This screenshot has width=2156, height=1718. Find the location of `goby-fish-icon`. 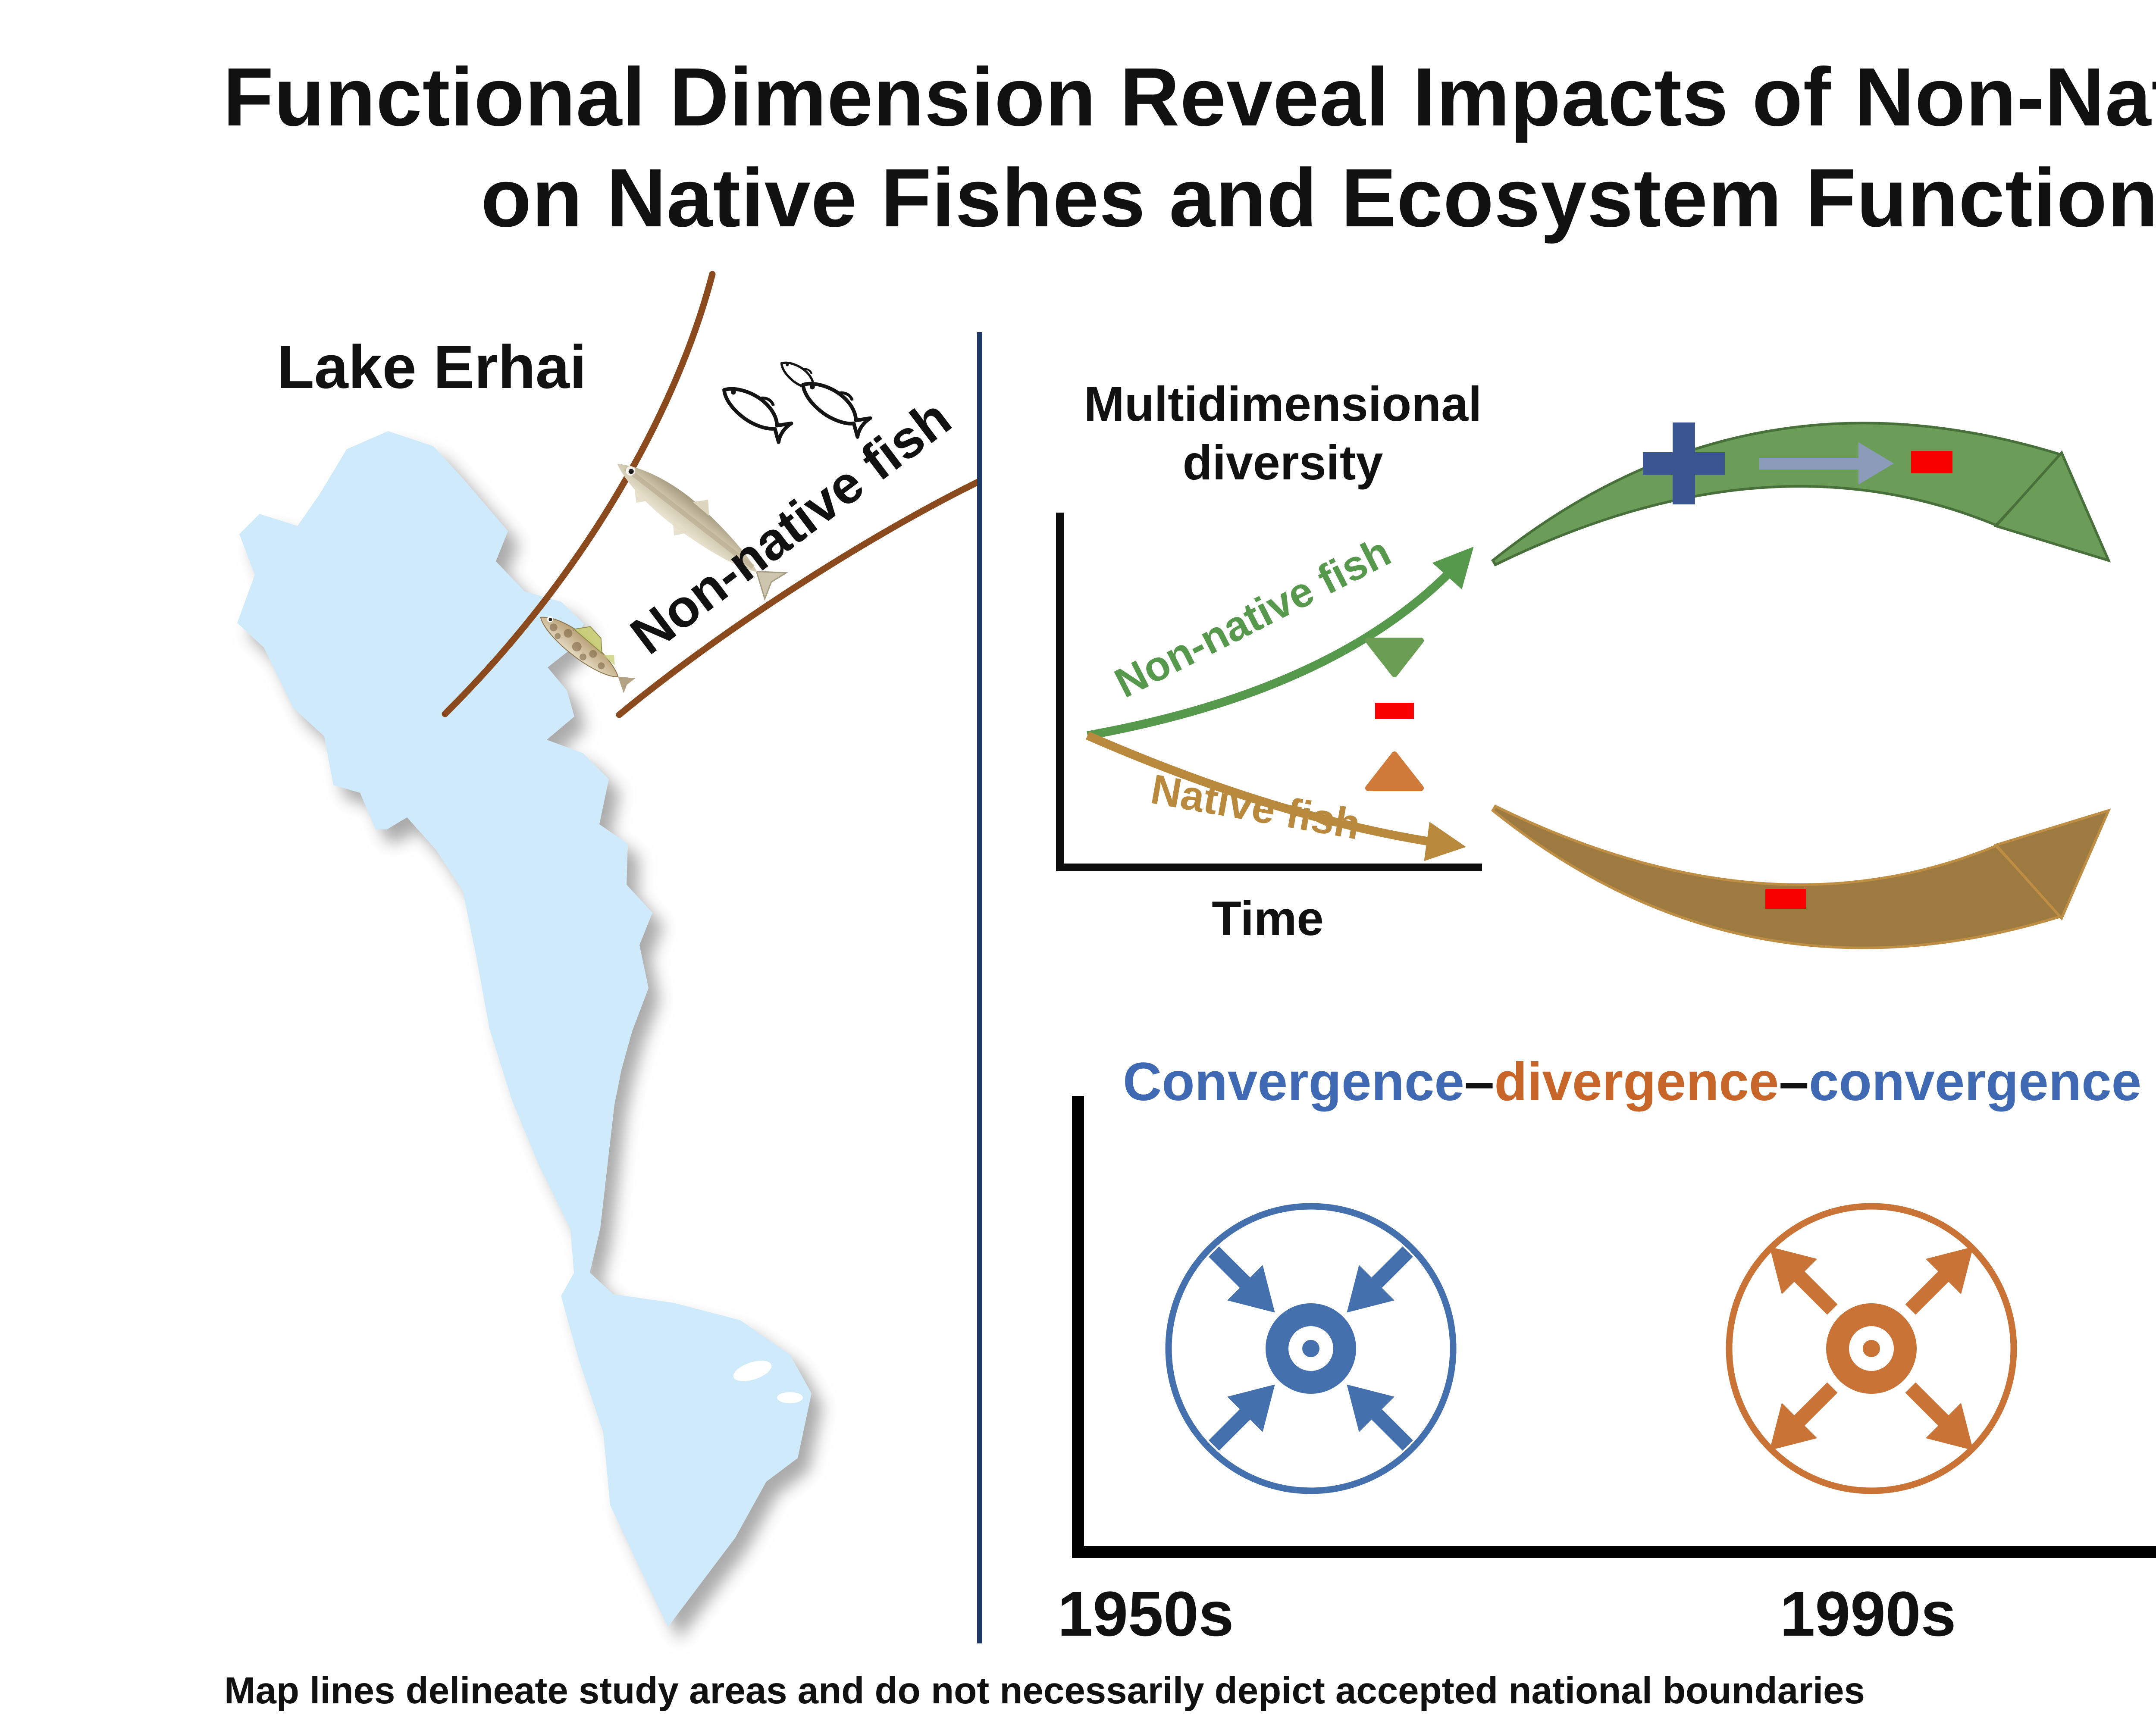

goby-fish-icon is located at coordinates (588, 654).